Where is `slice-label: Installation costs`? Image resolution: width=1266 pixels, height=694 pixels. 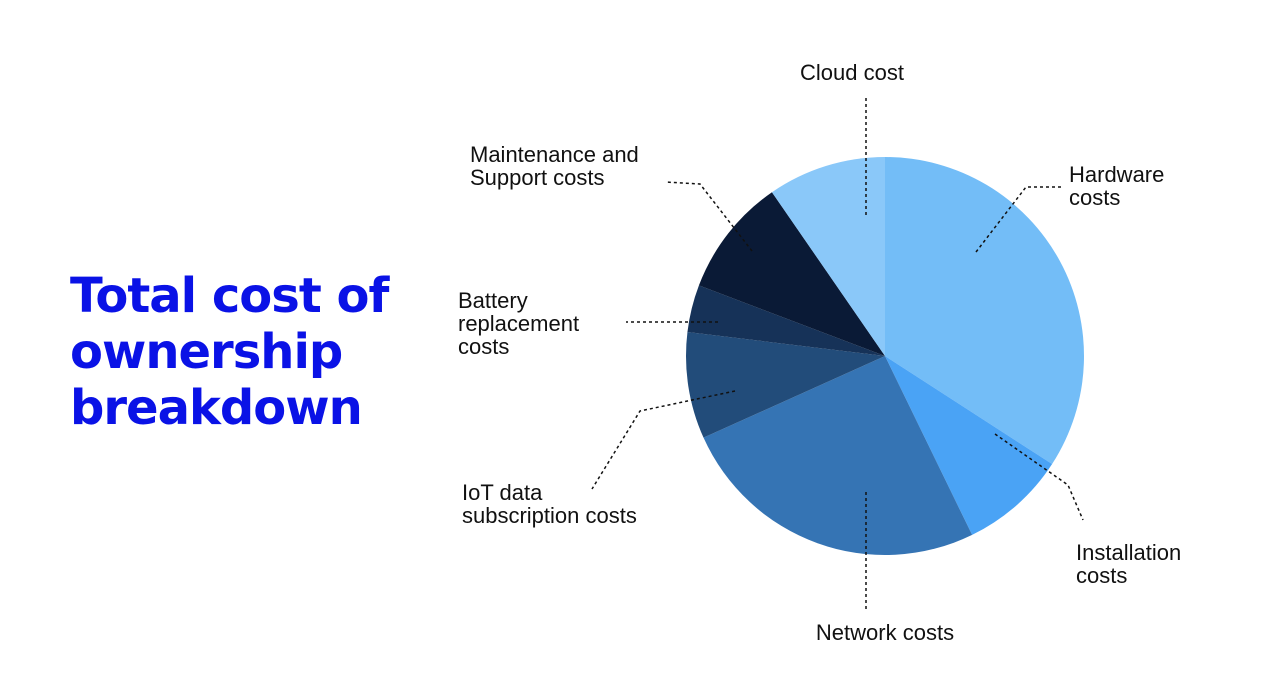
slice-label: Installation costs is located at coordinates (1128, 564).